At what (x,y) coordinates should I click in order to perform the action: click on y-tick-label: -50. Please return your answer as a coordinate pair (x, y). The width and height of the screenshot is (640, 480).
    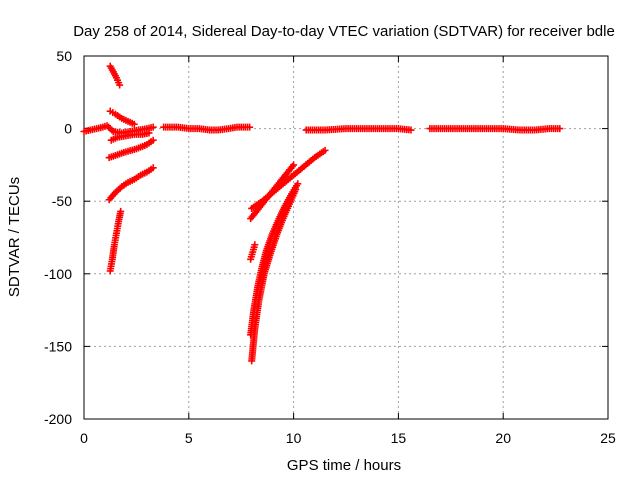
    Looking at the image, I should click on (62, 201).